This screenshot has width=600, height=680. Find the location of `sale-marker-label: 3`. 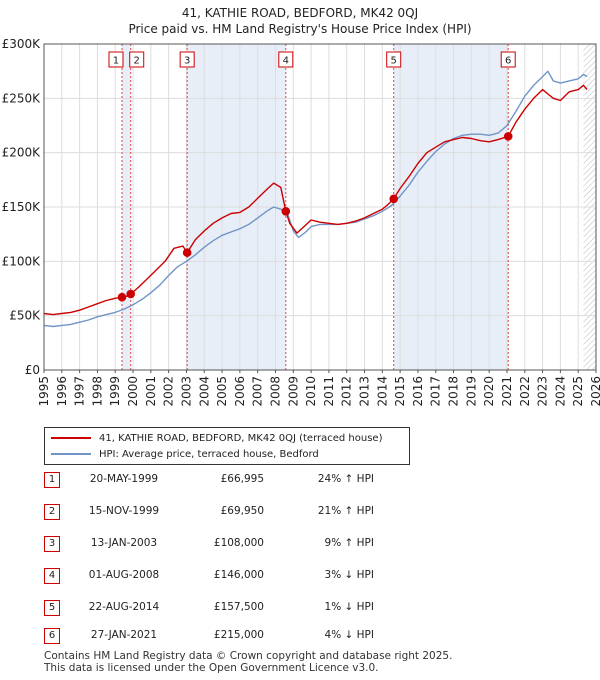

sale-marker-label: 3 is located at coordinates (187, 61).